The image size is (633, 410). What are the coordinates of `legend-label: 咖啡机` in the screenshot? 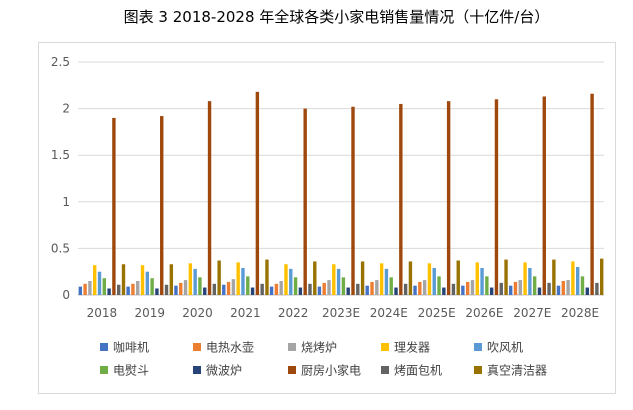 It's located at (131, 347).